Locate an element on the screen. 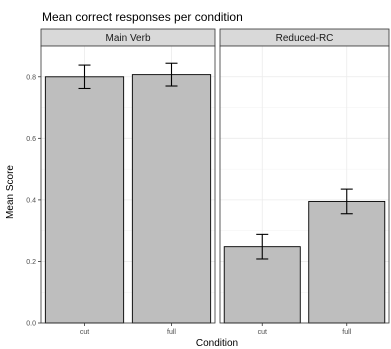  y-tick-label: 0.6 is located at coordinates (31, 139).